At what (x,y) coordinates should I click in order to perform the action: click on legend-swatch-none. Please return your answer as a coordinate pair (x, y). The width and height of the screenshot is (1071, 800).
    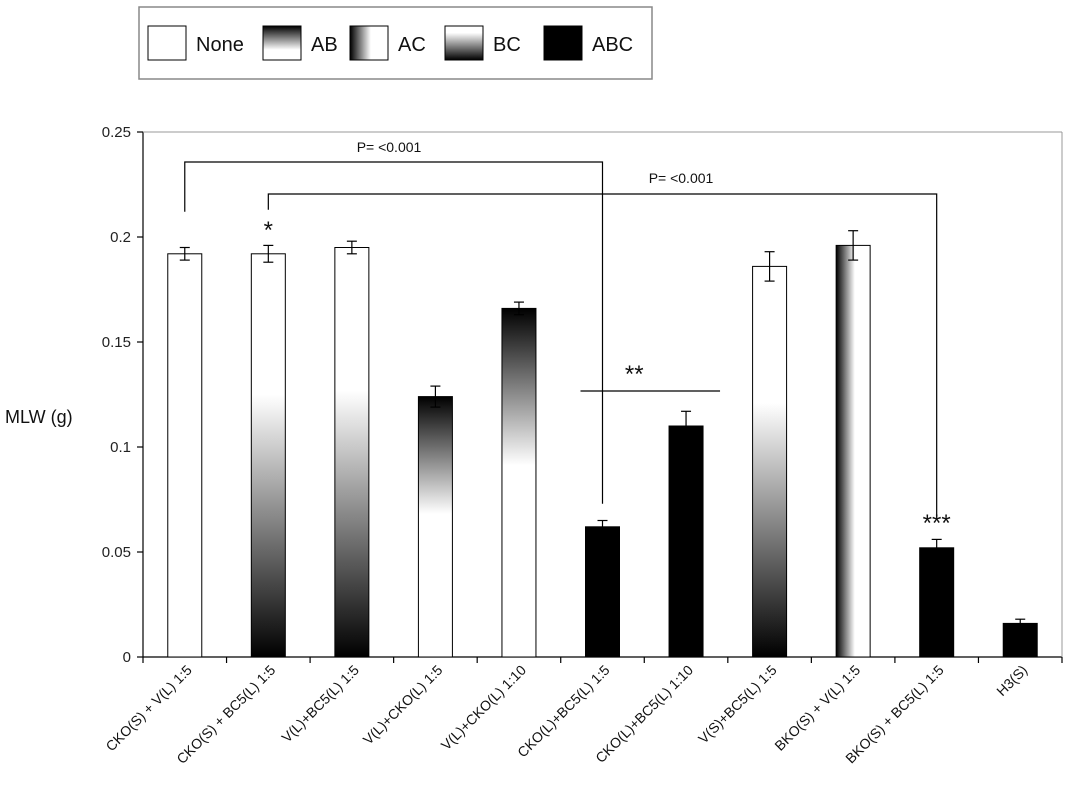
    Looking at the image, I should click on (167, 43).